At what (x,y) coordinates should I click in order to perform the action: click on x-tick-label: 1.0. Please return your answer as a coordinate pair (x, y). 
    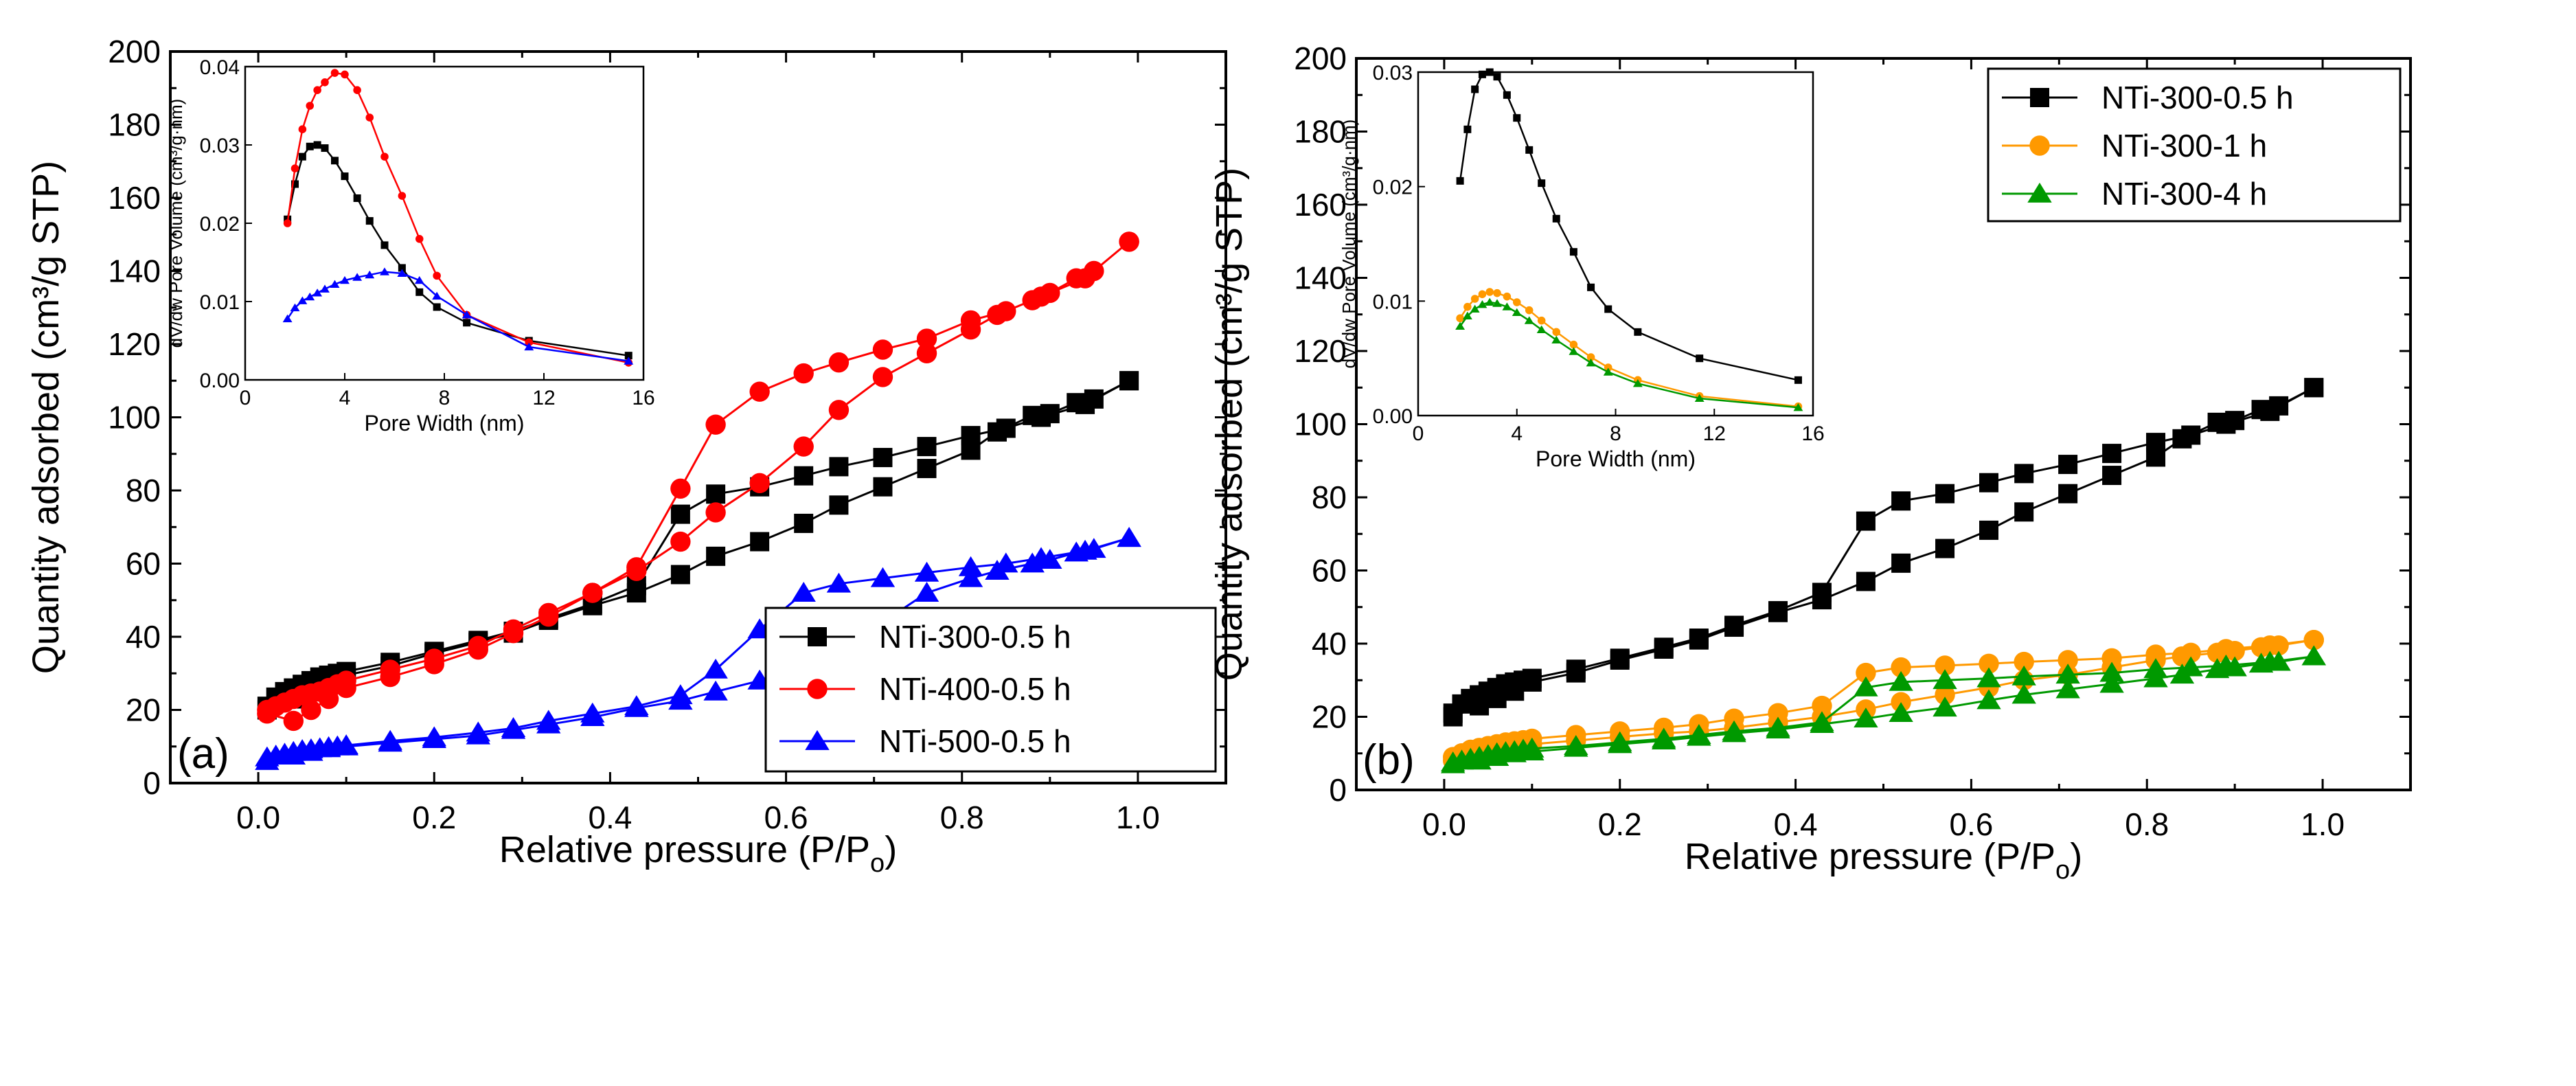
    Looking at the image, I should click on (2323, 824).